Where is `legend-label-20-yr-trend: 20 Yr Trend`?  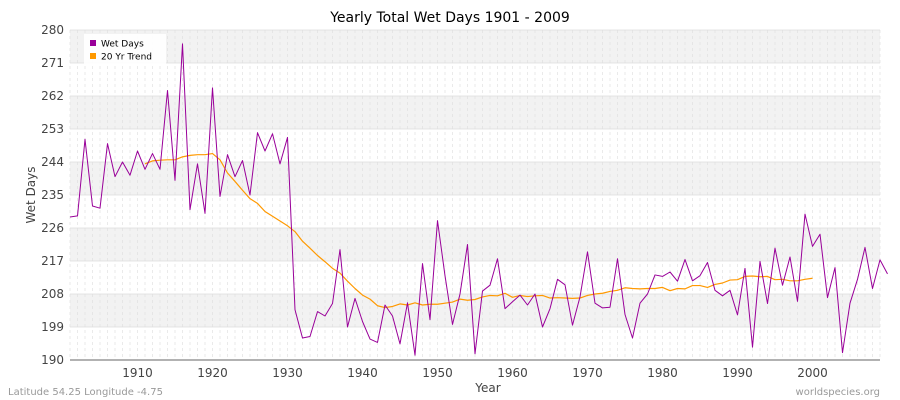
legend-label-20-yr-trend: 20 Yr Trend is located at coordinates (126, 58).